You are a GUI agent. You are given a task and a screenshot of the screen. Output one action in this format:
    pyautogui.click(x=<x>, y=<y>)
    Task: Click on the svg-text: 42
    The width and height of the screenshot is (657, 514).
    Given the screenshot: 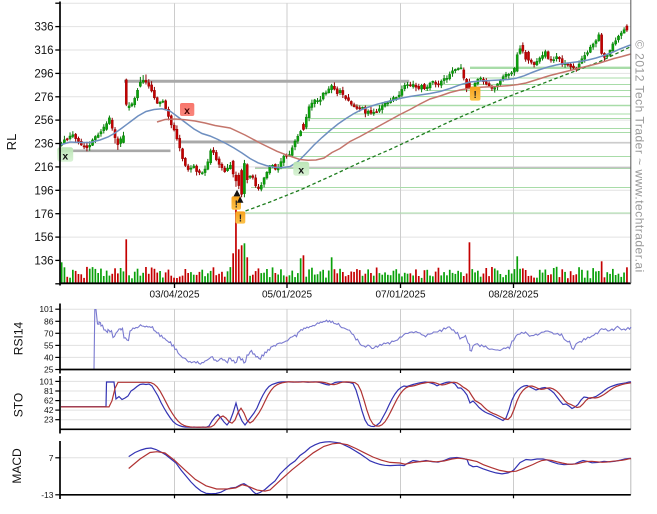 What is the action you would take?
    pyautogui.click(x=49, y=410)
    